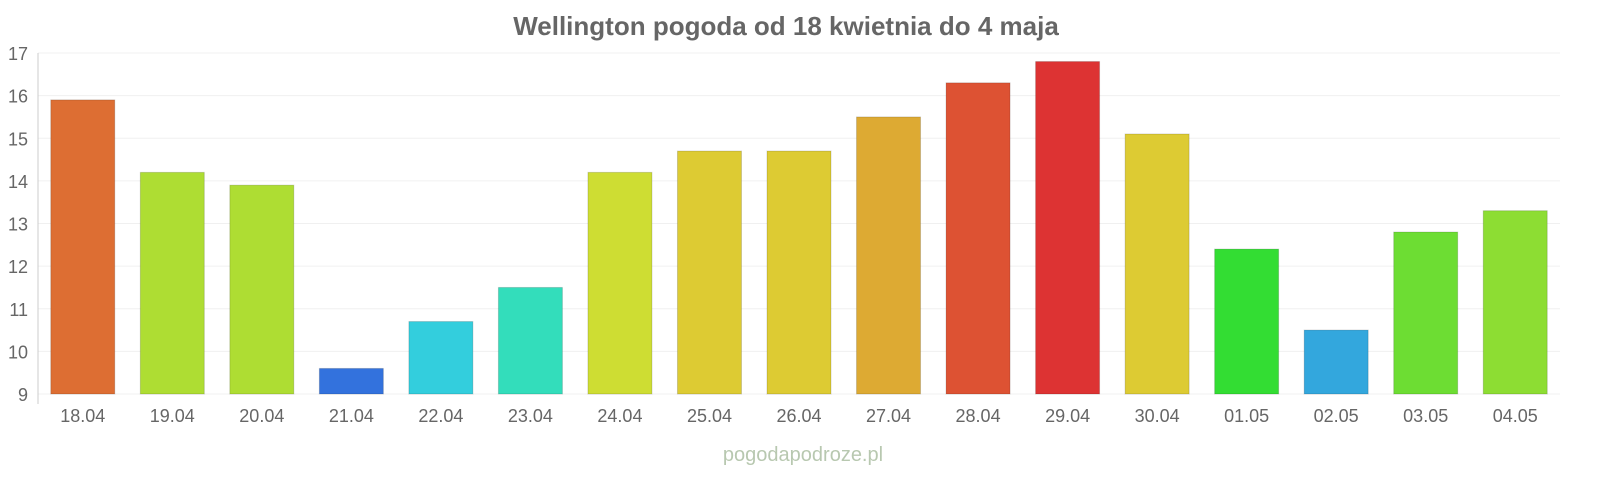  What do you see at coordinates (1425, 416) in the screenshot?
I see `x-tick-label: 03.05` at bounding box center [1425, 416].